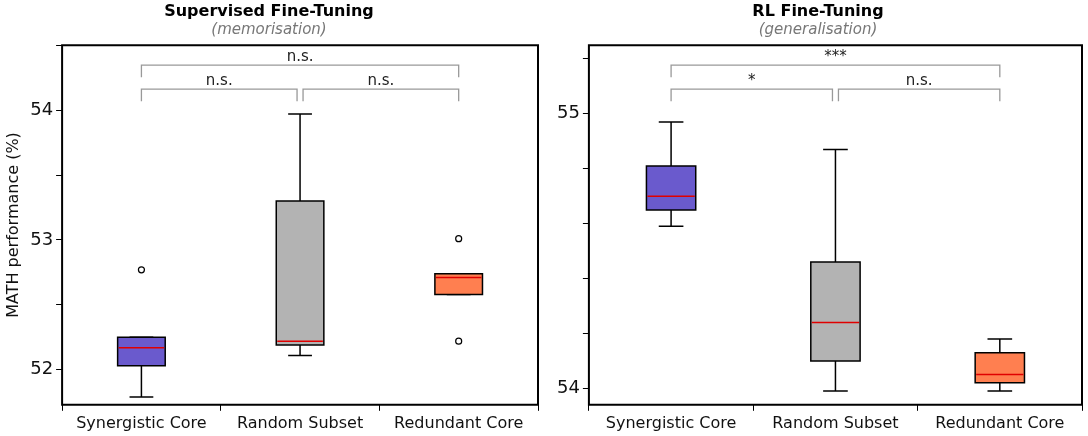  What do you see at coordinates (568, 112) in the screenshot?
I see `y-tick-label: 55` at bounding box center [568, 112].